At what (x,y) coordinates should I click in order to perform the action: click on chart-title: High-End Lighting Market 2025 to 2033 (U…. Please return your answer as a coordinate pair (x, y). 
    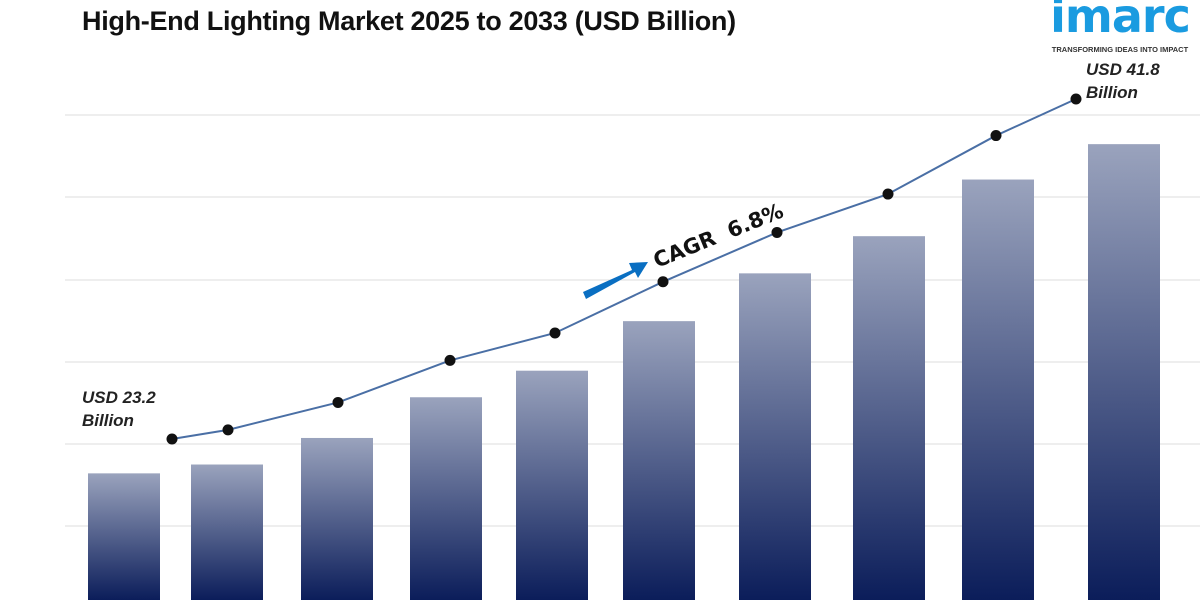
    Looking at the image, I should click on (409, 21).